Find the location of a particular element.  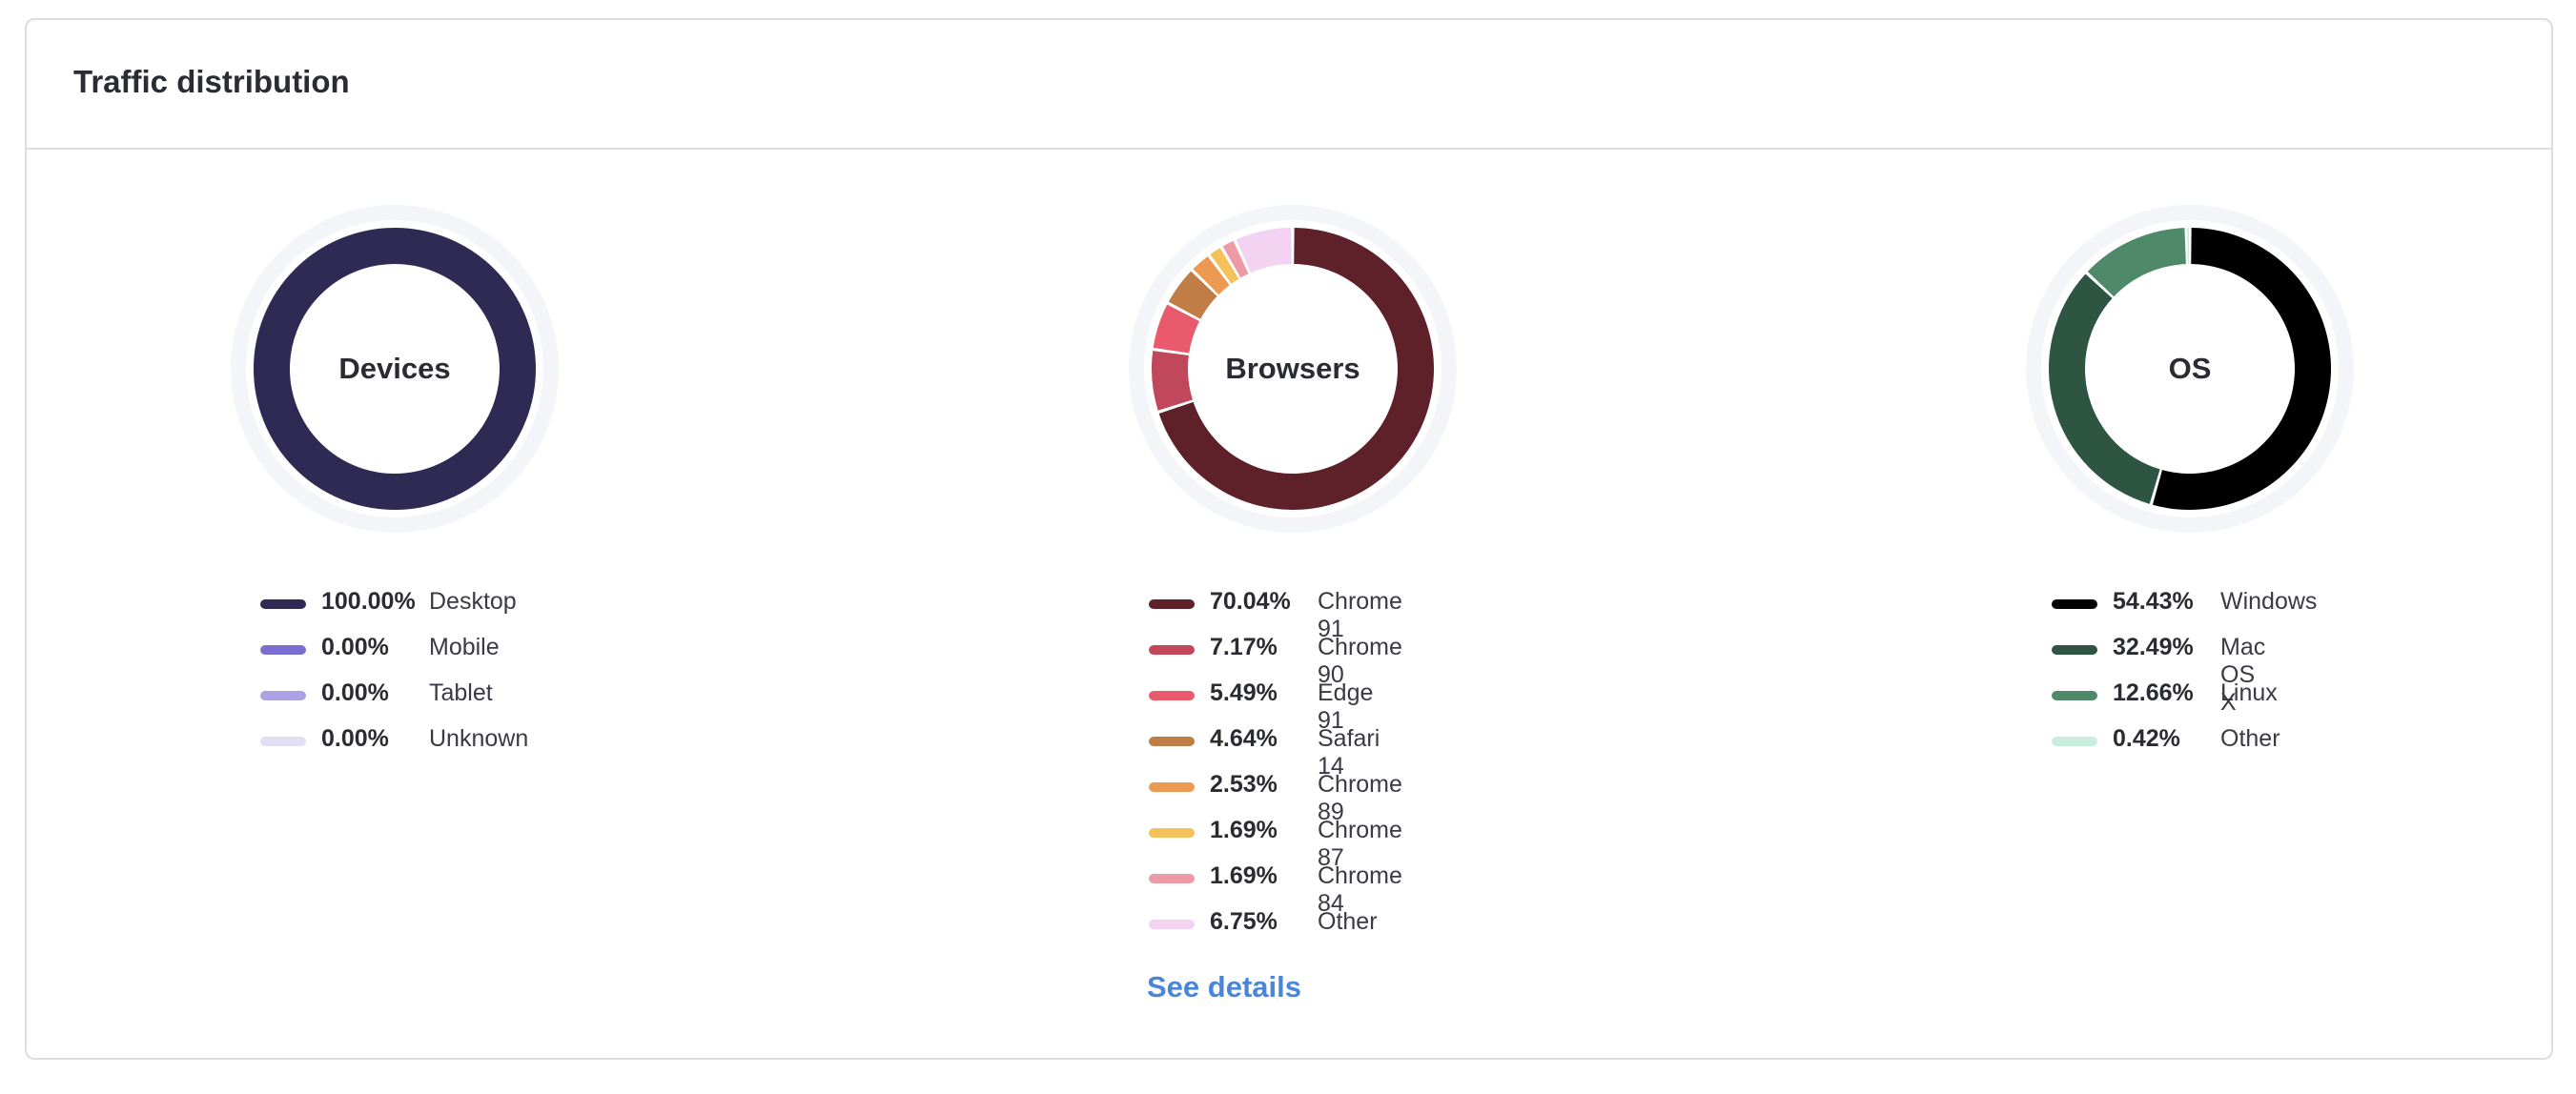

donut-slice-desktop is located at coordinates (395, 369).